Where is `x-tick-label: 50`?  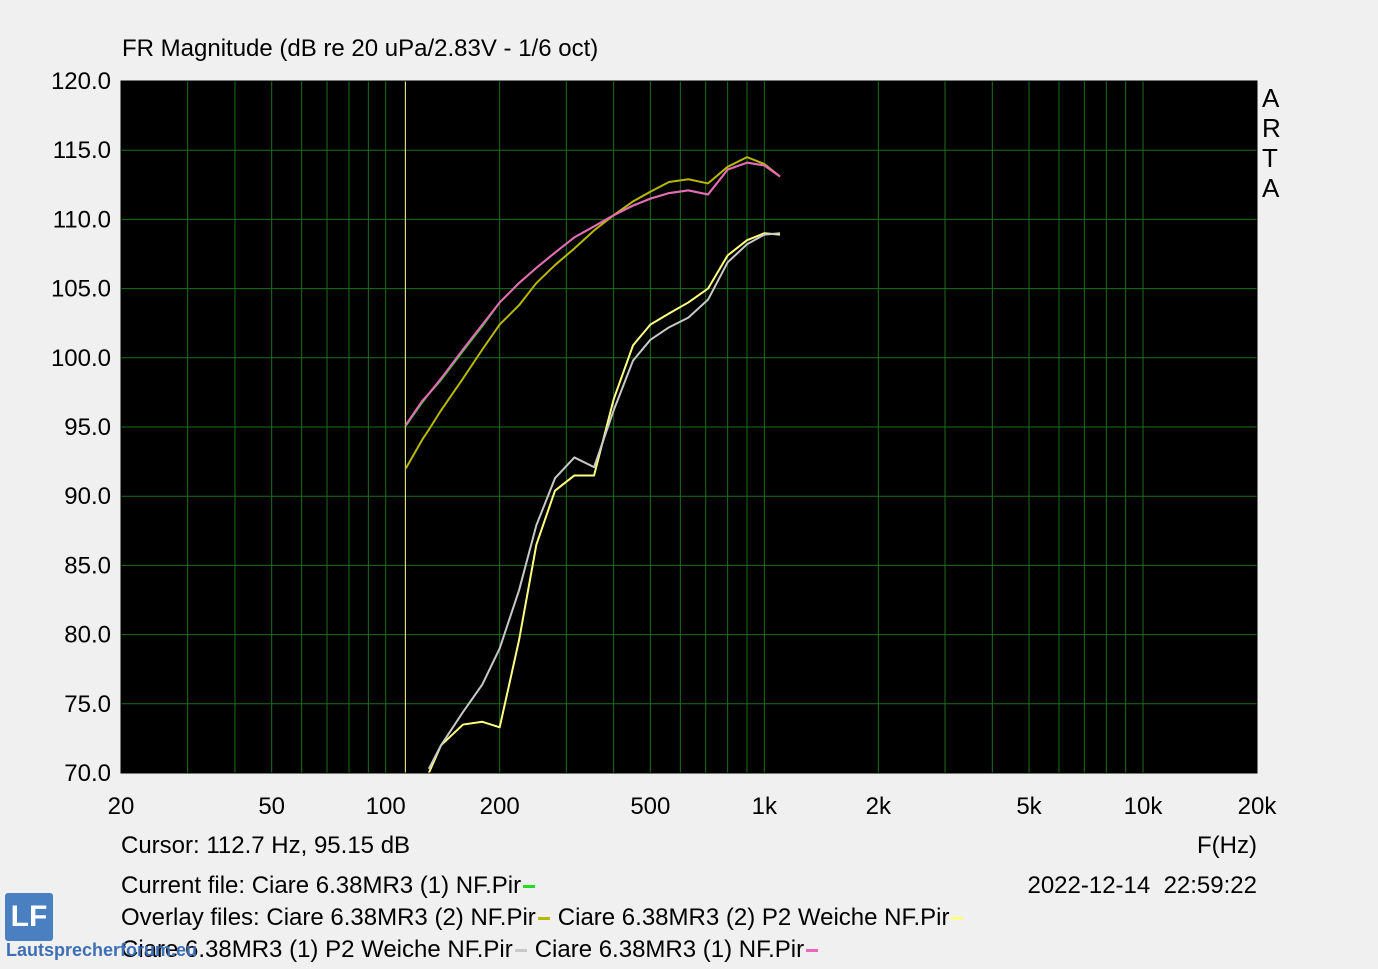 x-tick-label: 50 is located at coordinates (271, 806).